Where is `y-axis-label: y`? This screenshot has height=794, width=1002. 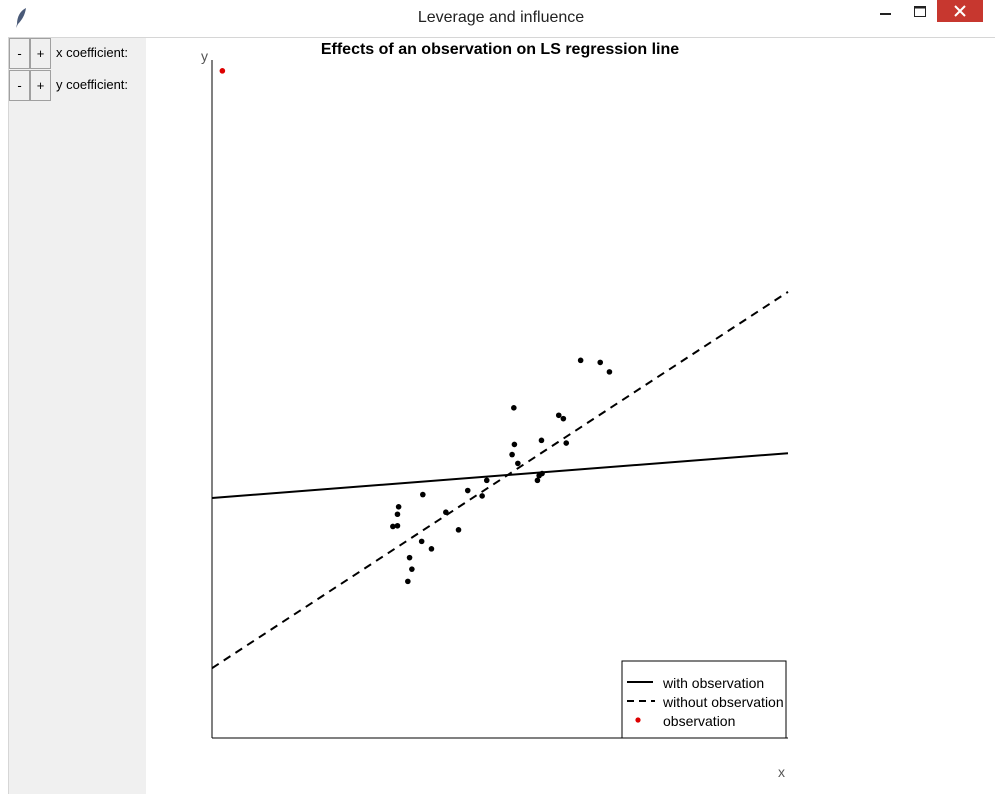 y-axis-label: y is located at coordinates (204, 56).